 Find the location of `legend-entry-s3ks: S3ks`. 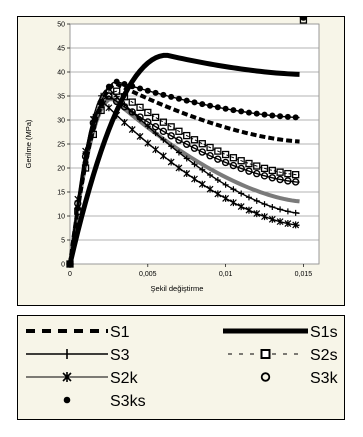

legend-entry-s3ks: S3ks is located at coordinates (104, 401).